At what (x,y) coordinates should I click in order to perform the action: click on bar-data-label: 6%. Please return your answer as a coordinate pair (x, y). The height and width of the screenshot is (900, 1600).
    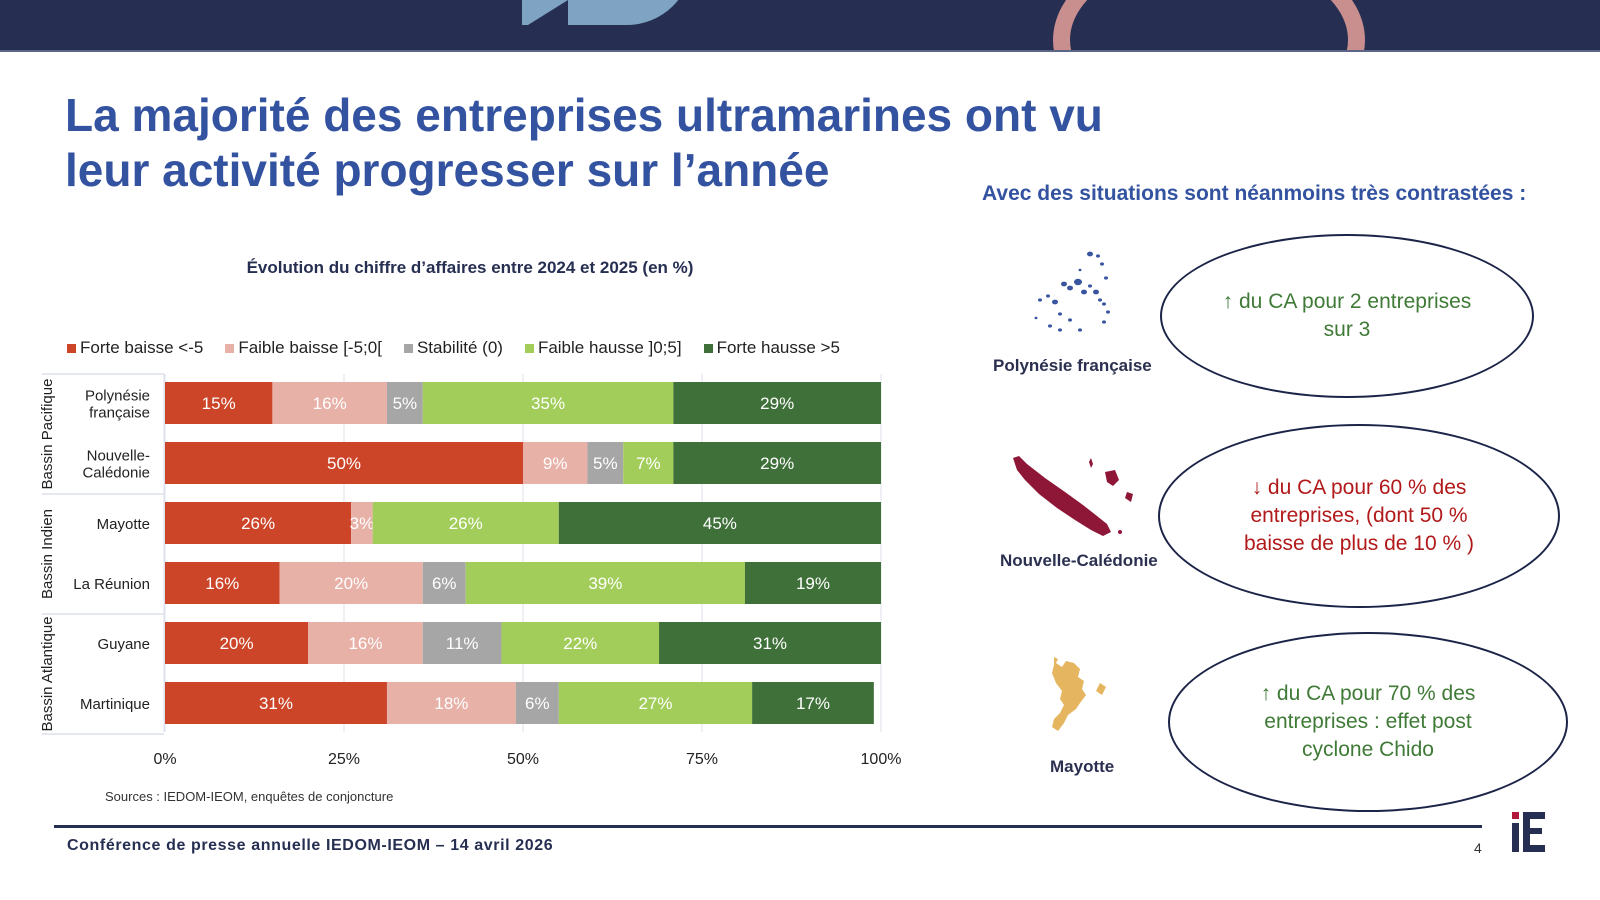
    Looking at the image, I should click on (444, 583).